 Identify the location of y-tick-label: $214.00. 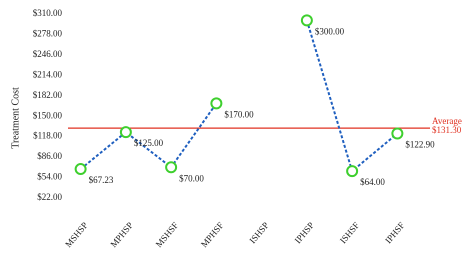
(48, 74).